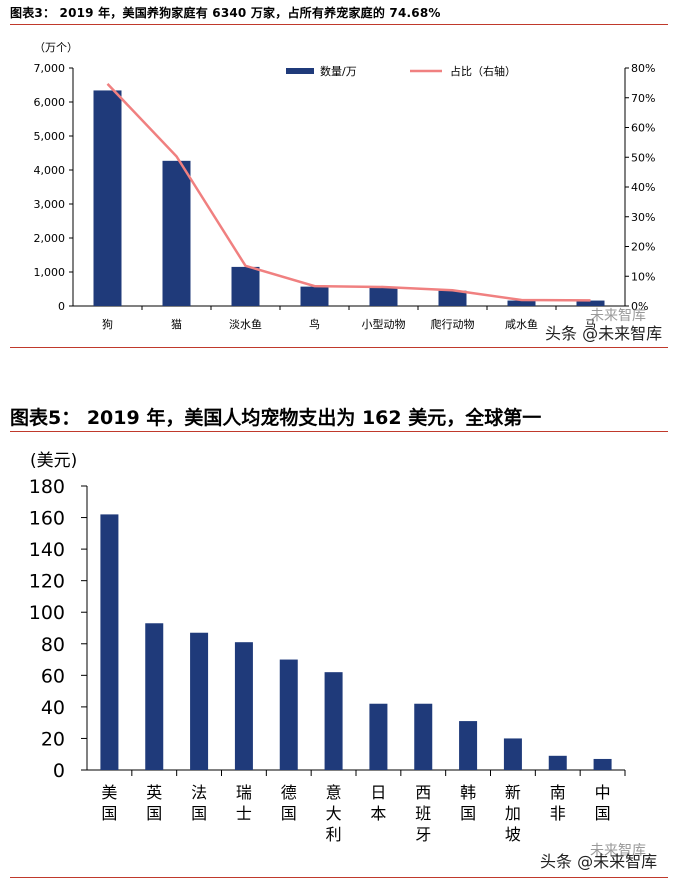 Image resolution: width=684 pixels, height=885 pixels. Describe the element at coordinates (604, 333) in the screenshot. I see `chart1-watermark: 头条 @未来智库` at that location.